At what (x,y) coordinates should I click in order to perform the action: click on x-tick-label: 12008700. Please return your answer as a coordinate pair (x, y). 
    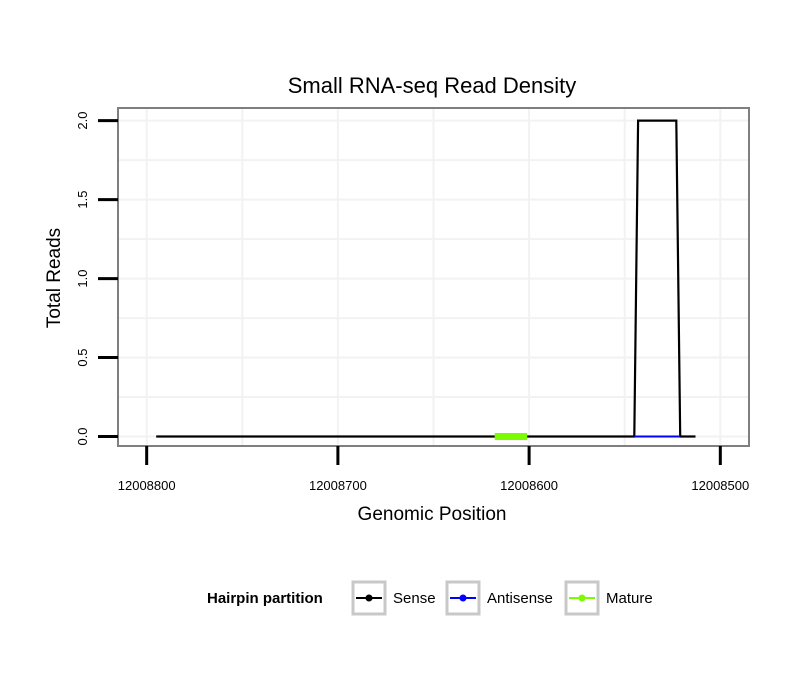
    Looking at the image, I should click on (338, 485).